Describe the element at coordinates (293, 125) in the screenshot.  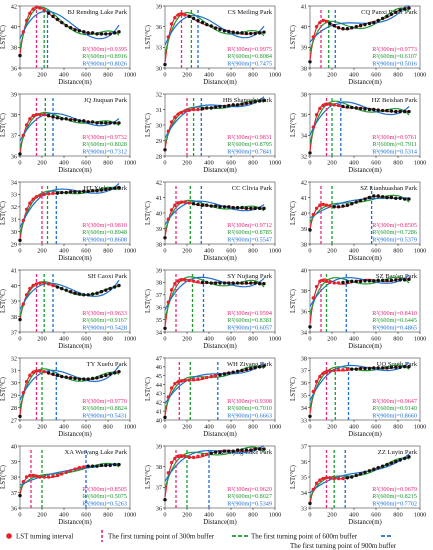
I see `y-axis-label: LST(°C)` at that location.